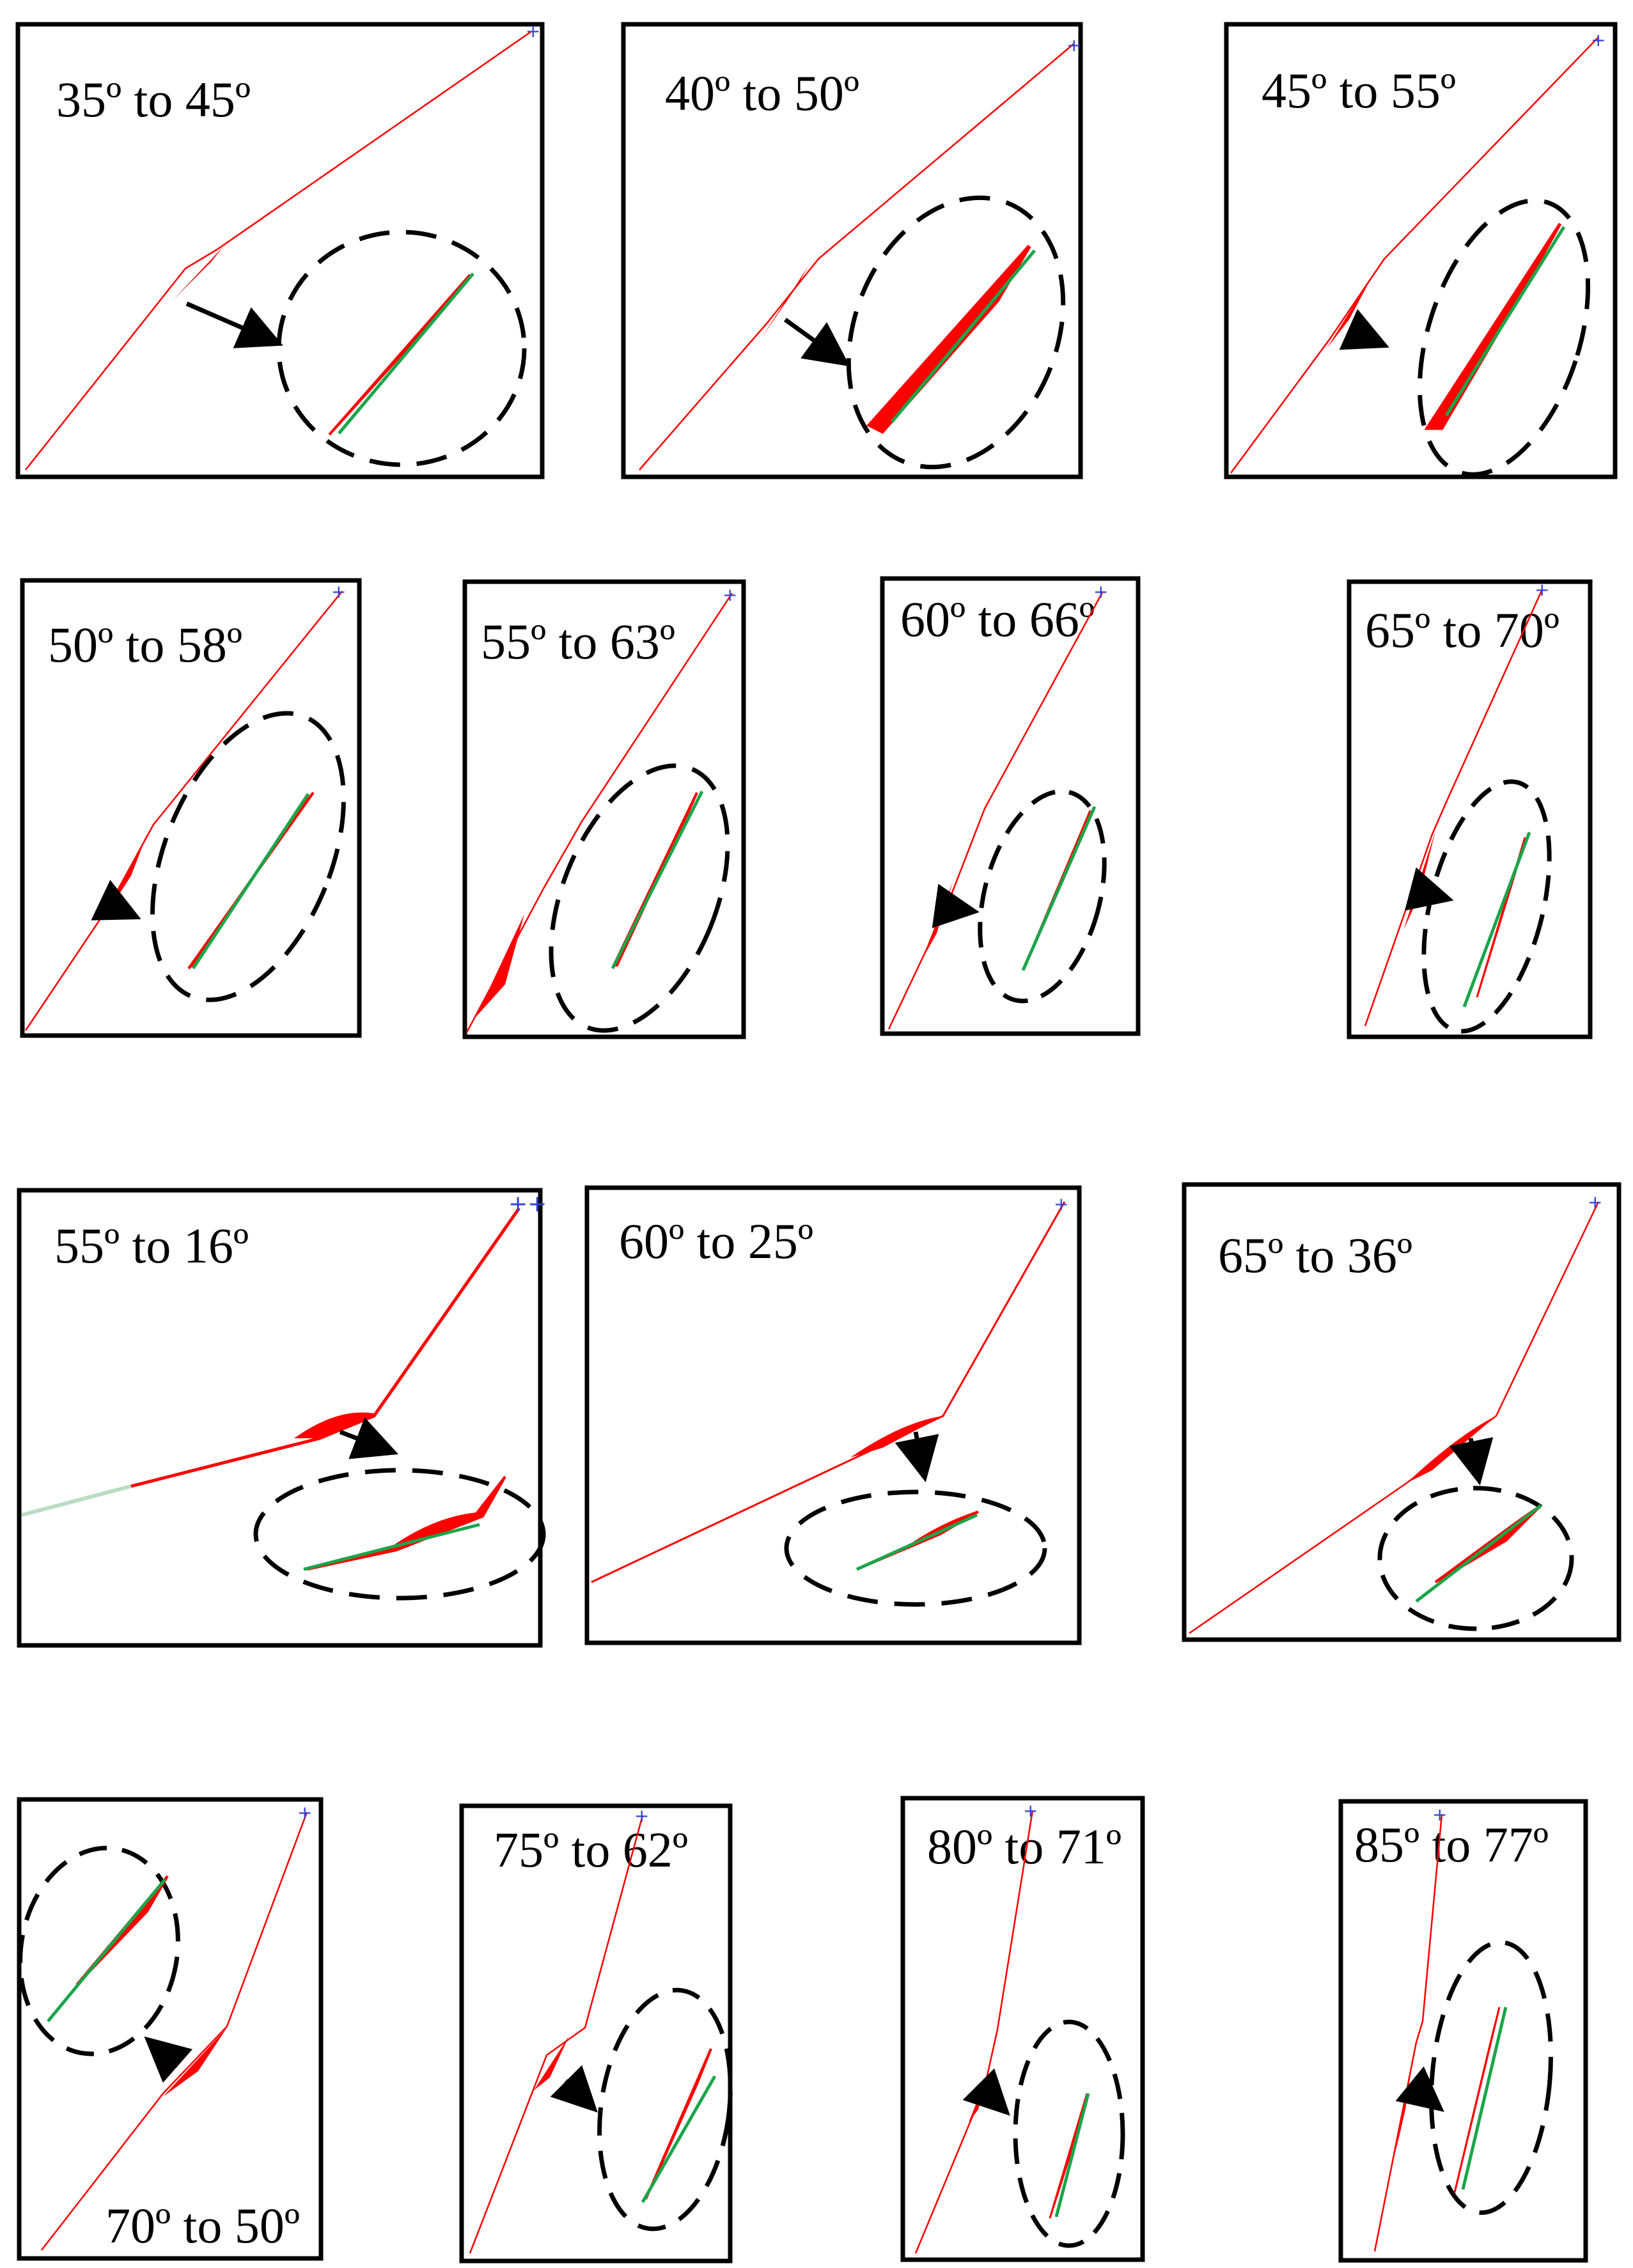 The width and height of the screenshot is (1633, 2268). I want to click on panel-p5: 55º to 63º +, so click(604, 809).